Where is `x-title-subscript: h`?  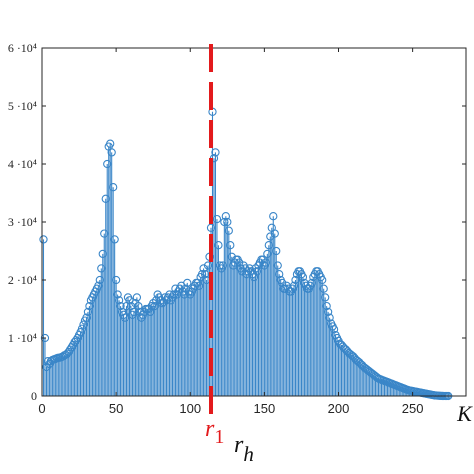 x-title-subscript: h is located at coordinates (248, 454).